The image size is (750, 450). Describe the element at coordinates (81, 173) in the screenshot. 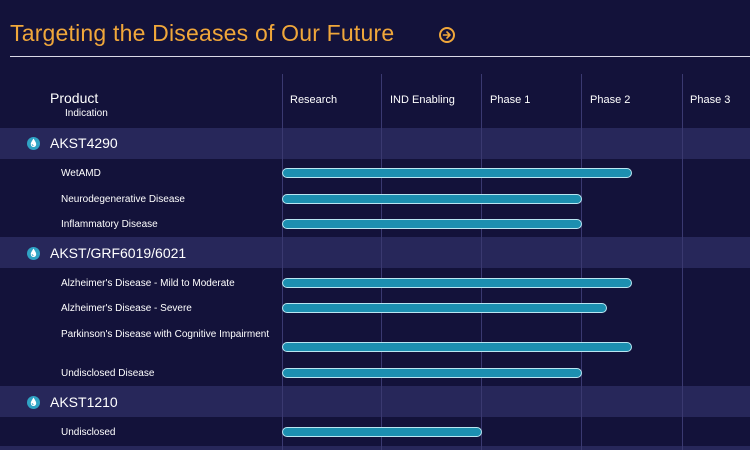

I see `indication-label: WetAMD` at that location.